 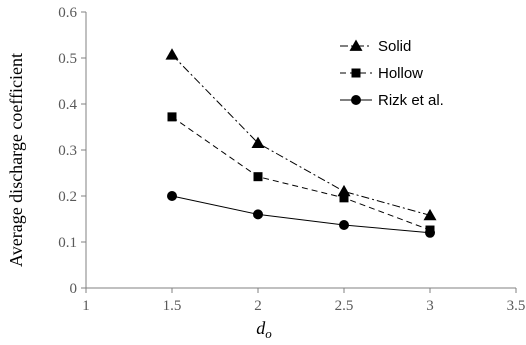 I want to click on y-tick-label: 0.3, so click(x=67, y=151).